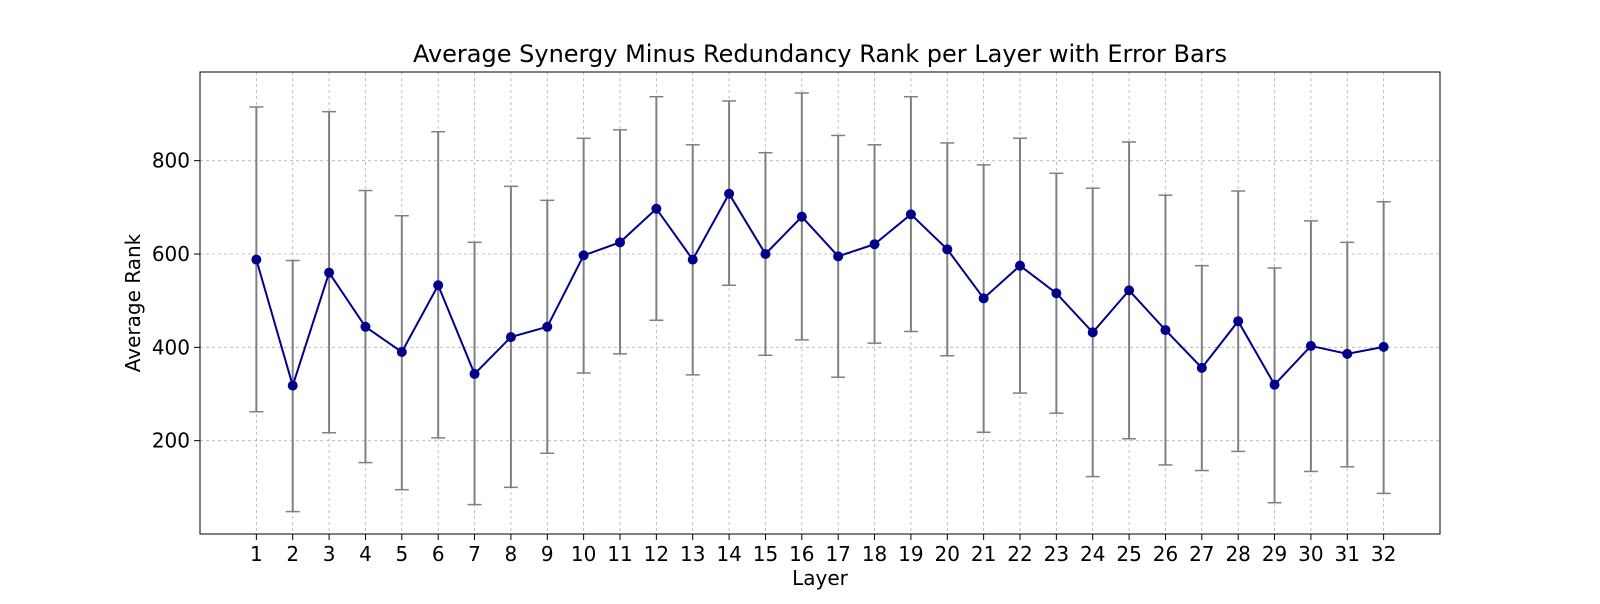 The height and width of the screenshot is (604, 1600). I want to click on y-tick-label: 400, so click(171, 347).